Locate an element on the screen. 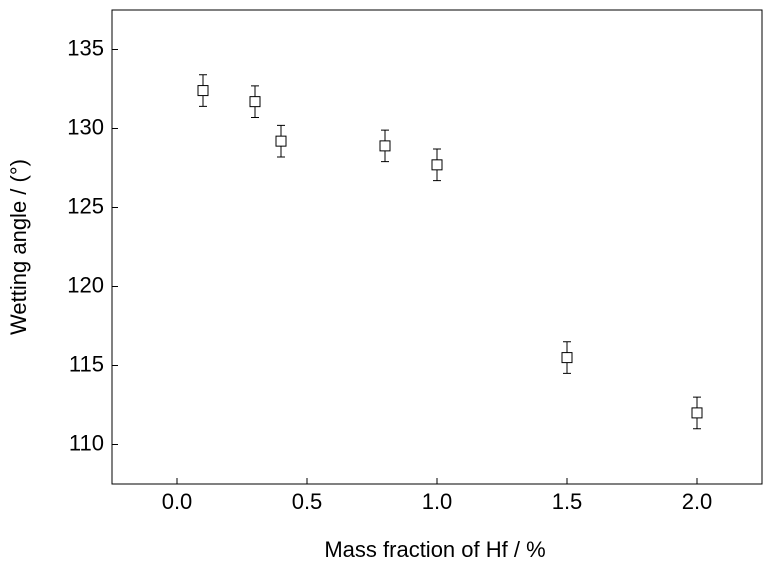  x-tick-label: 1.5 is located at coordinates (567, 501).